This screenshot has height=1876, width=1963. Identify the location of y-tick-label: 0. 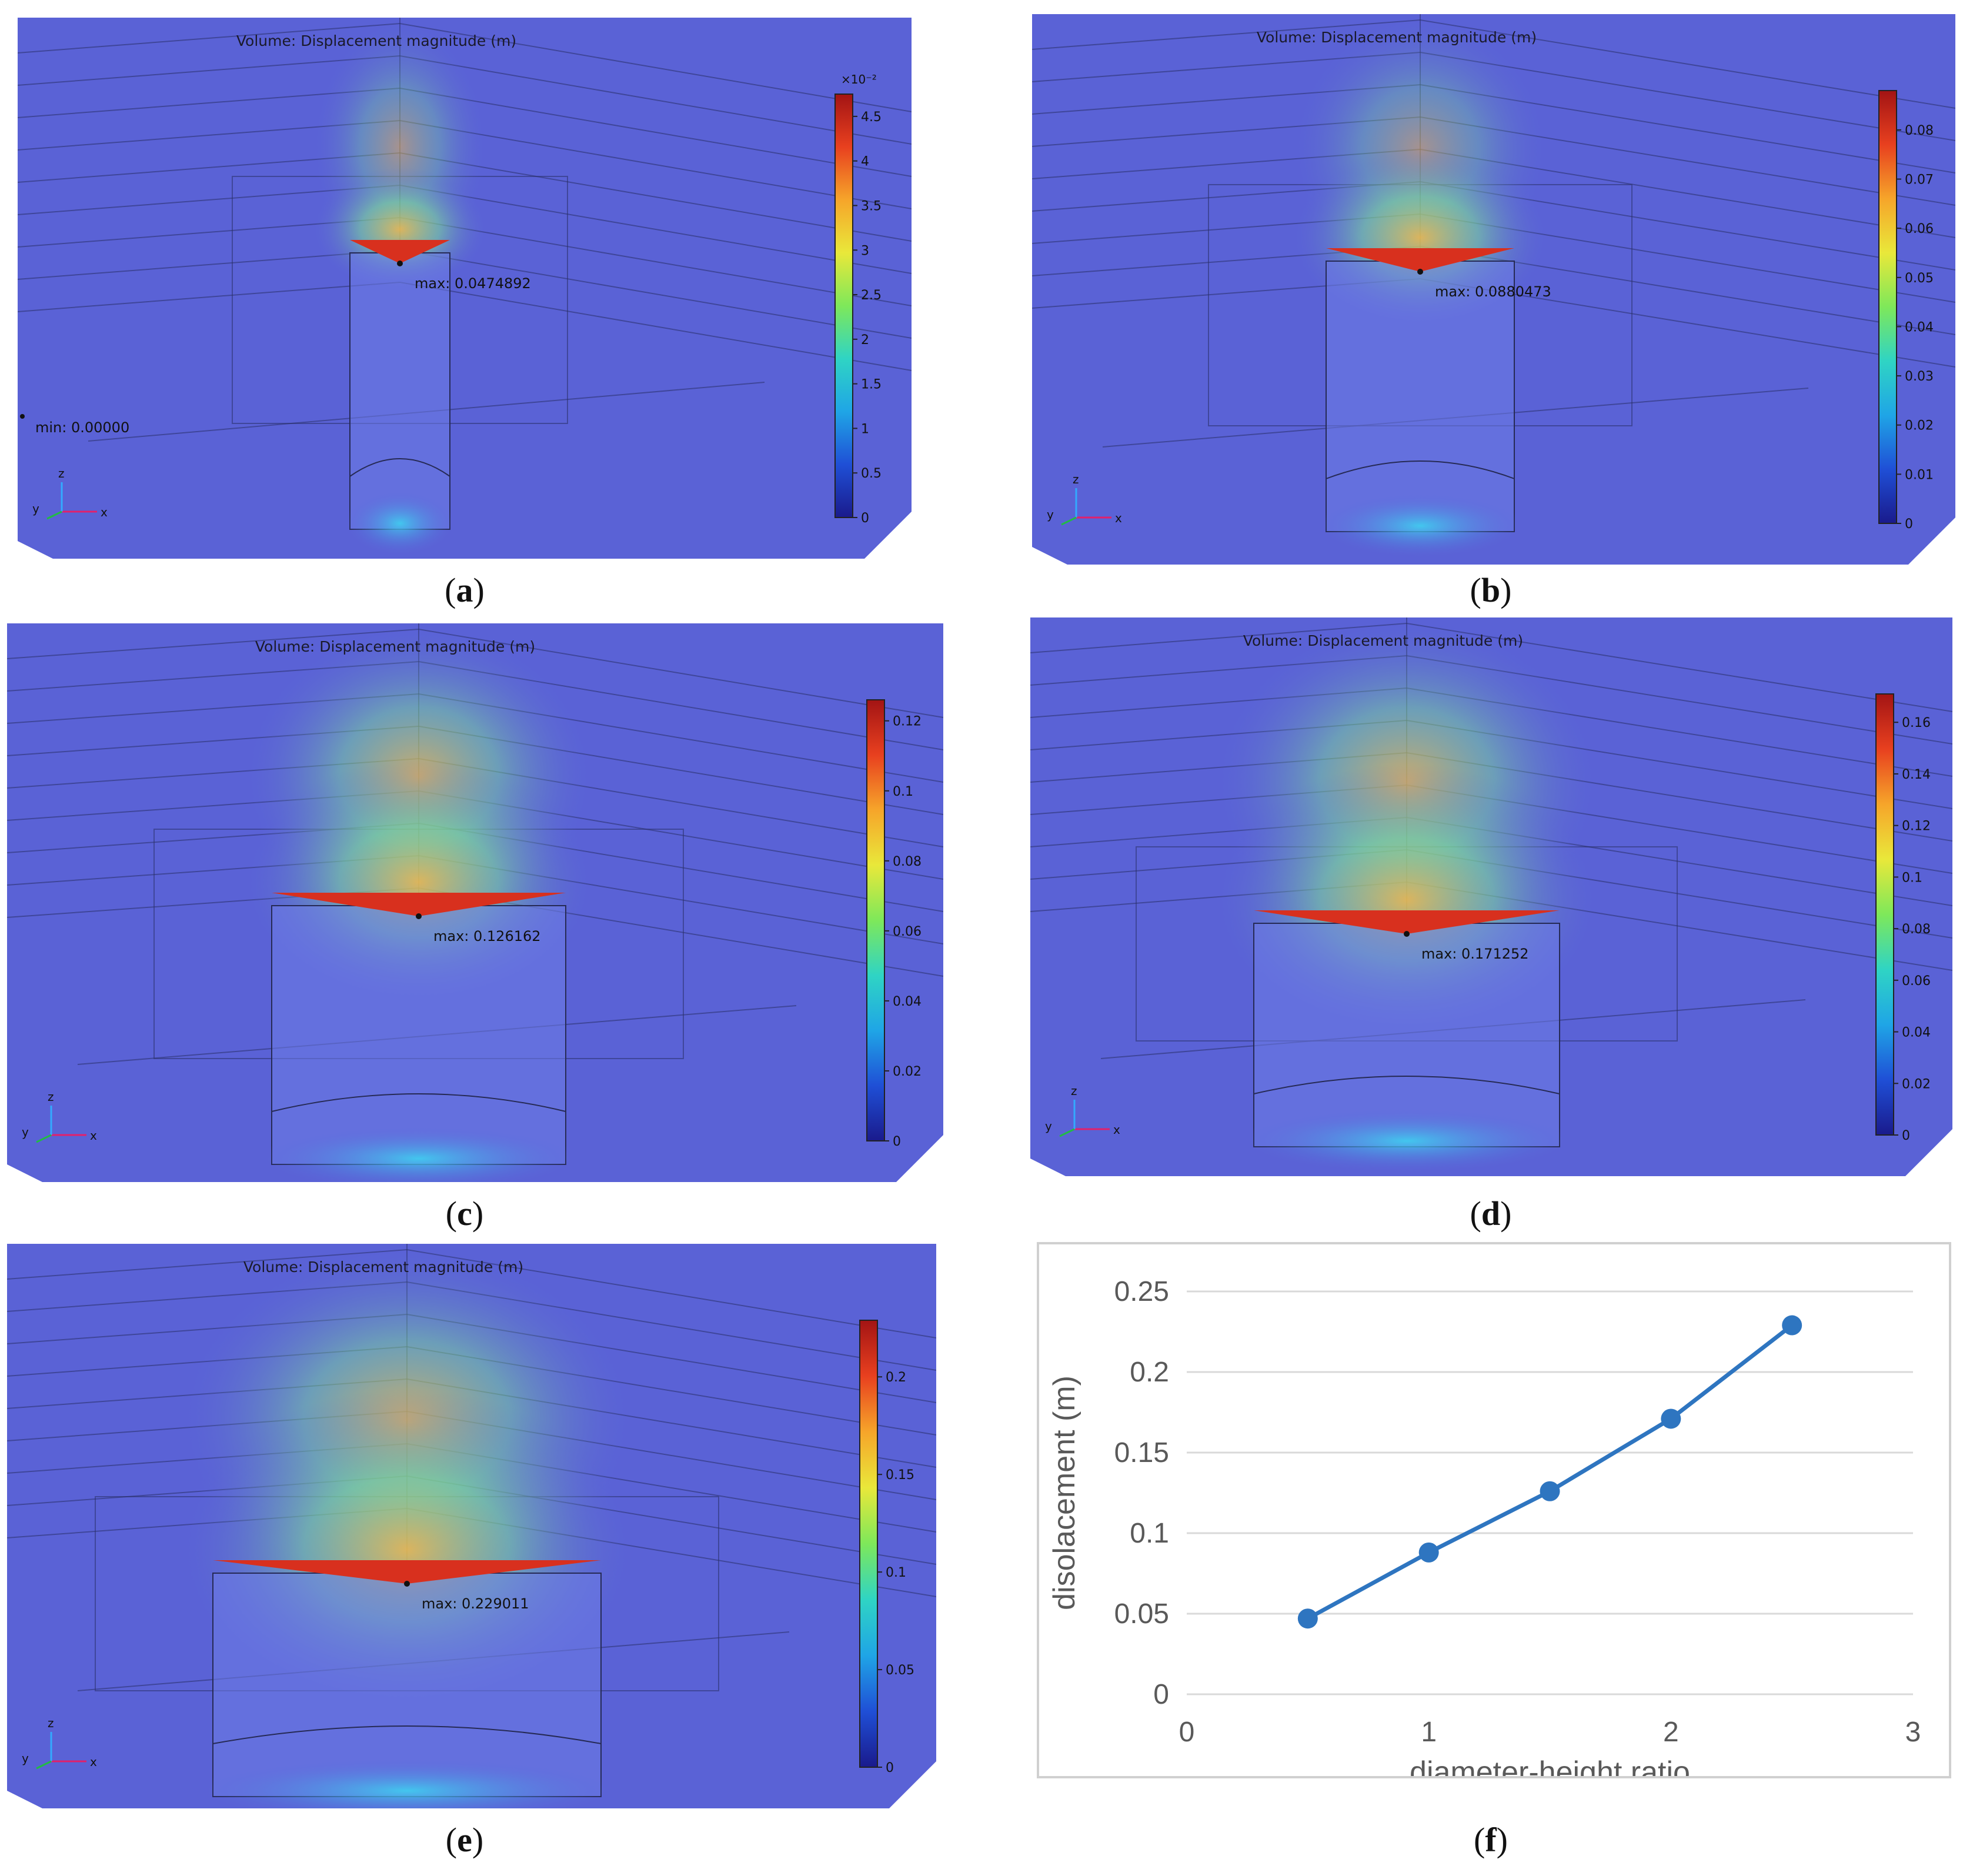
(1161, 1694).